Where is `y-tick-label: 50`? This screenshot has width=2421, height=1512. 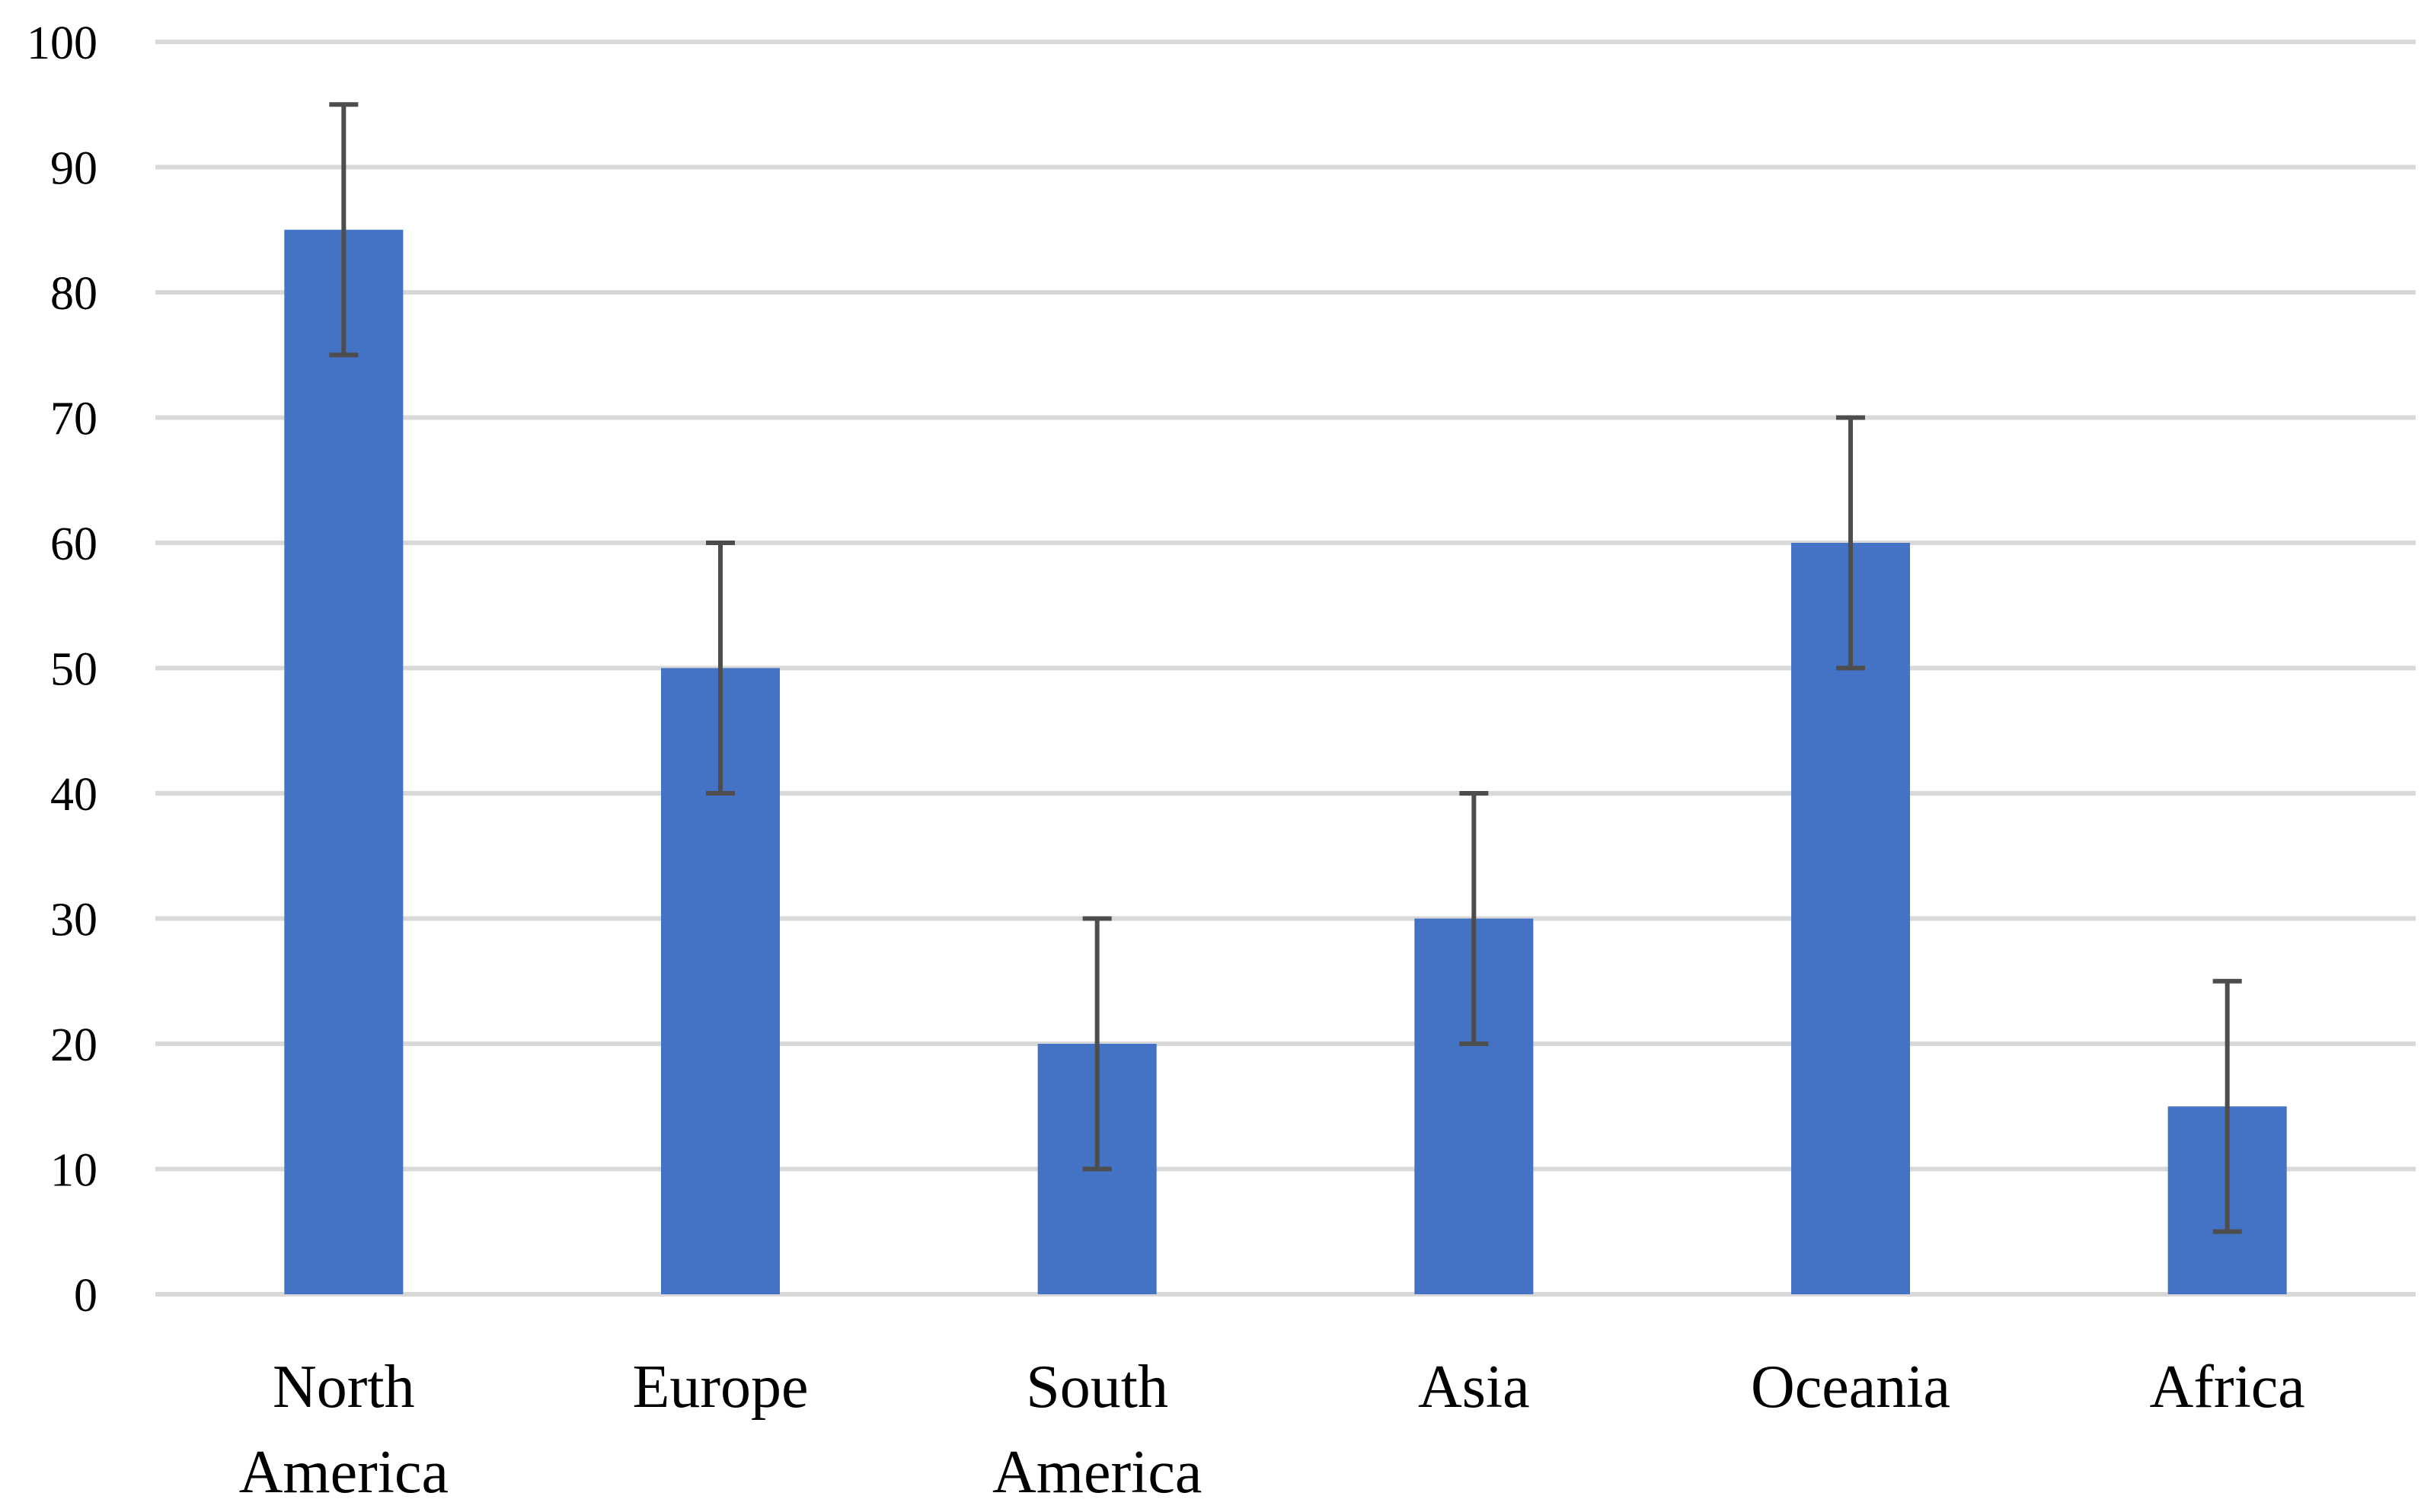
y-tick-label: 50 is located at coordinates (73, 670).